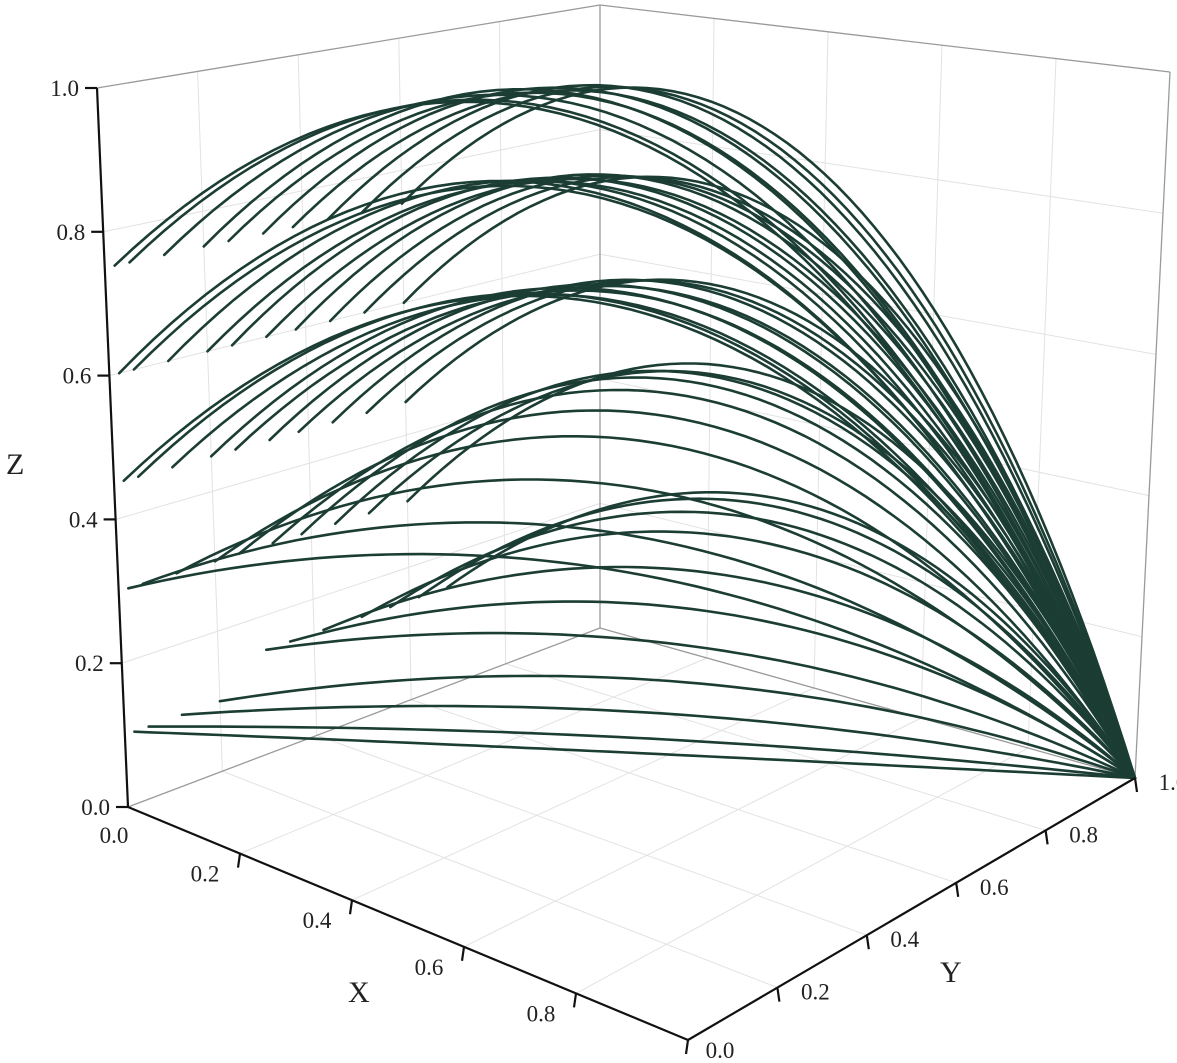 Image resolution: width=1177 pixels, height=1063 pixels. I want to click on z-tick-label: 0.0, so click(95, 807).